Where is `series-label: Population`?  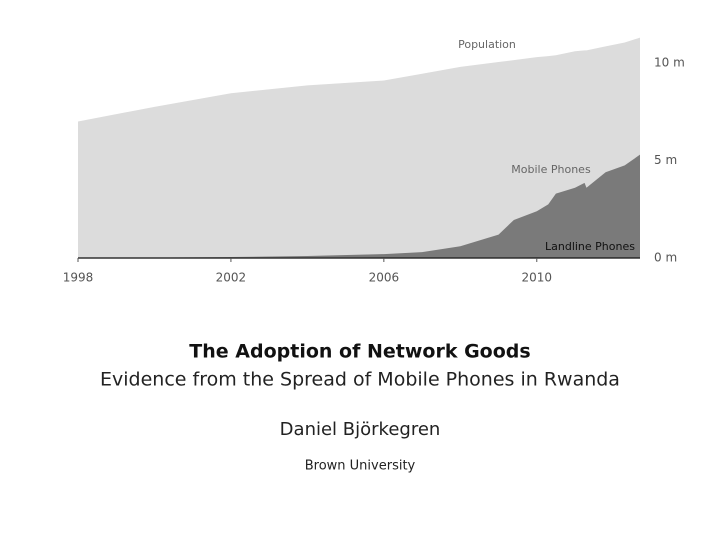
series-label: Population is located at coordinates (487, 44).